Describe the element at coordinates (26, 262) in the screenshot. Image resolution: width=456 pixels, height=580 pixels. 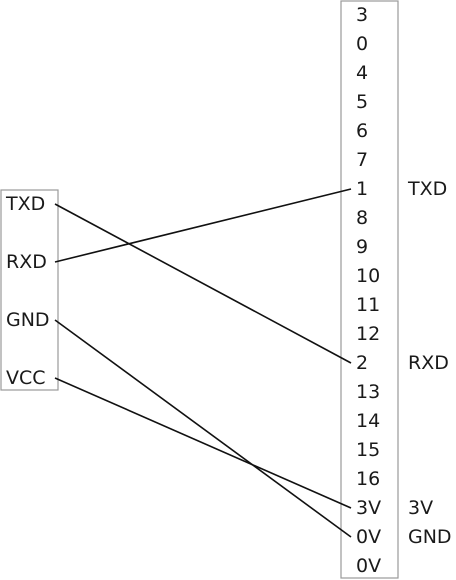
I see `module-pin-rxd: RXD` at that location.